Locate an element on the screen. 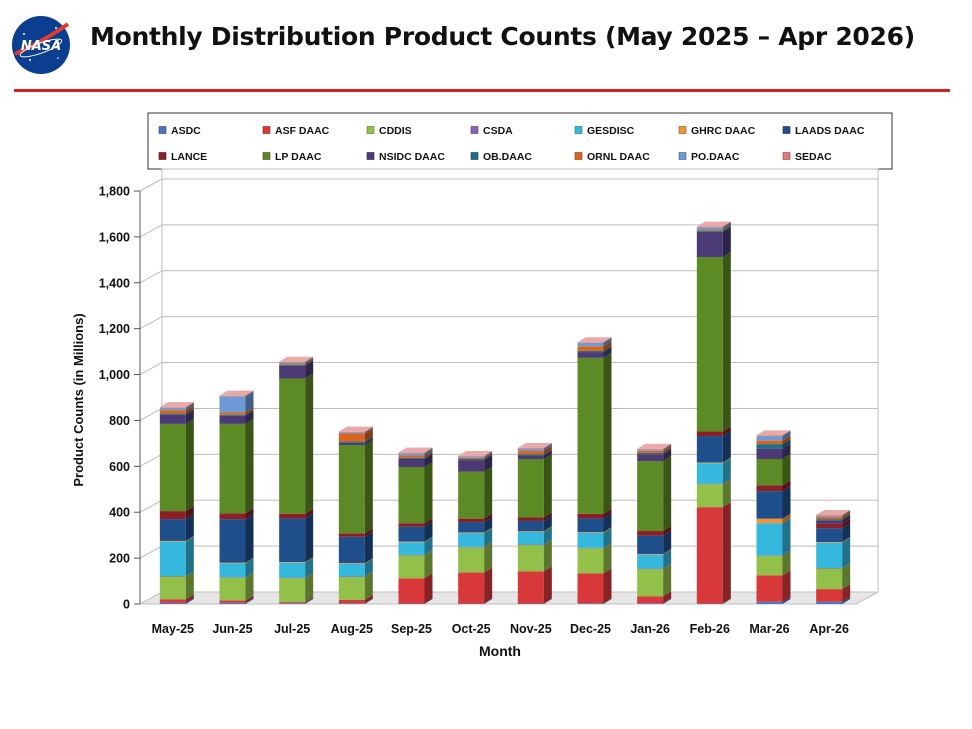  legend-item: CSDA is located at coordinates (491, 131).